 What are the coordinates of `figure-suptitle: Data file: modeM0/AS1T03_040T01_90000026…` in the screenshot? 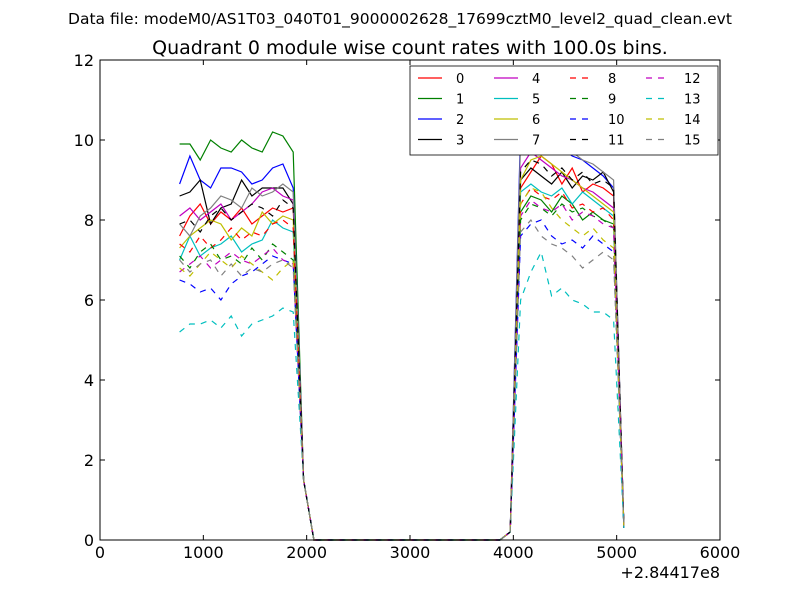 It's located at (400, 19).